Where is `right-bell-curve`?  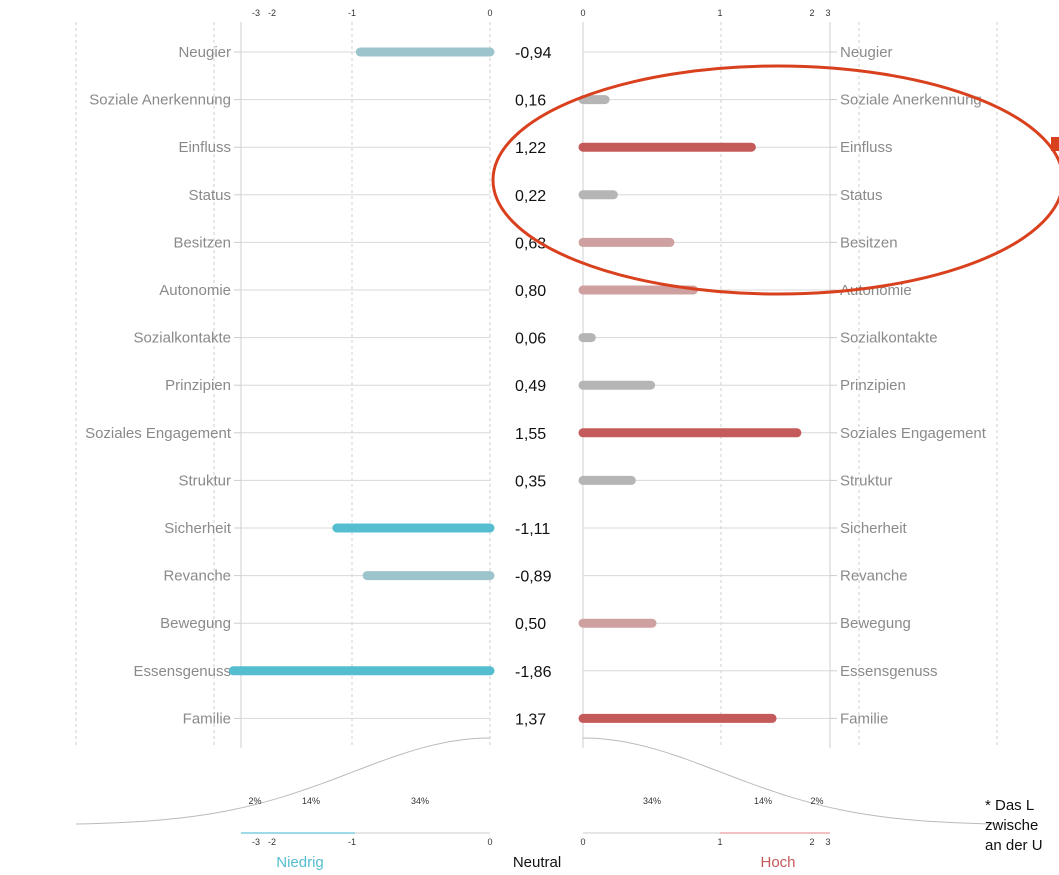
right-bell-curve is located at coordinates (790, 781).